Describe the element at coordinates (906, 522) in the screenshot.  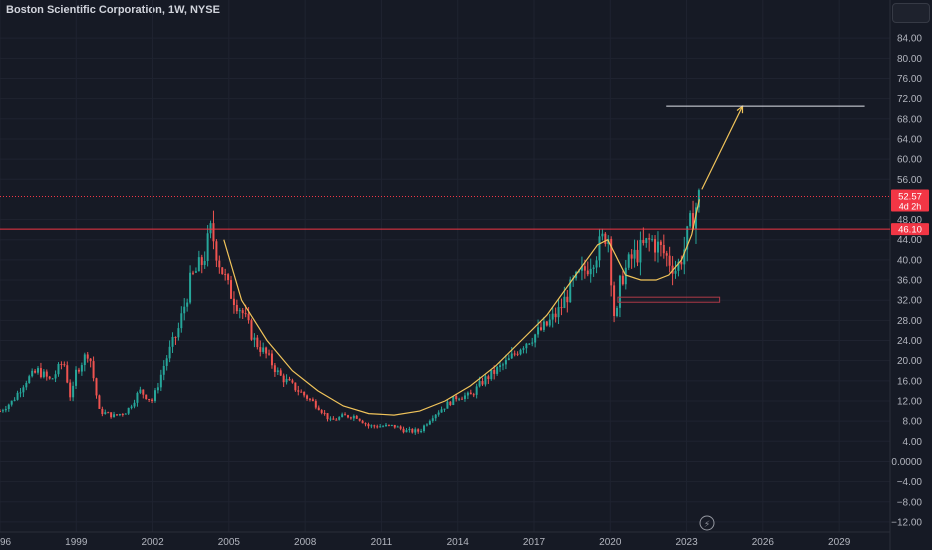
I see `y-tick-label: −12.00` at that location.